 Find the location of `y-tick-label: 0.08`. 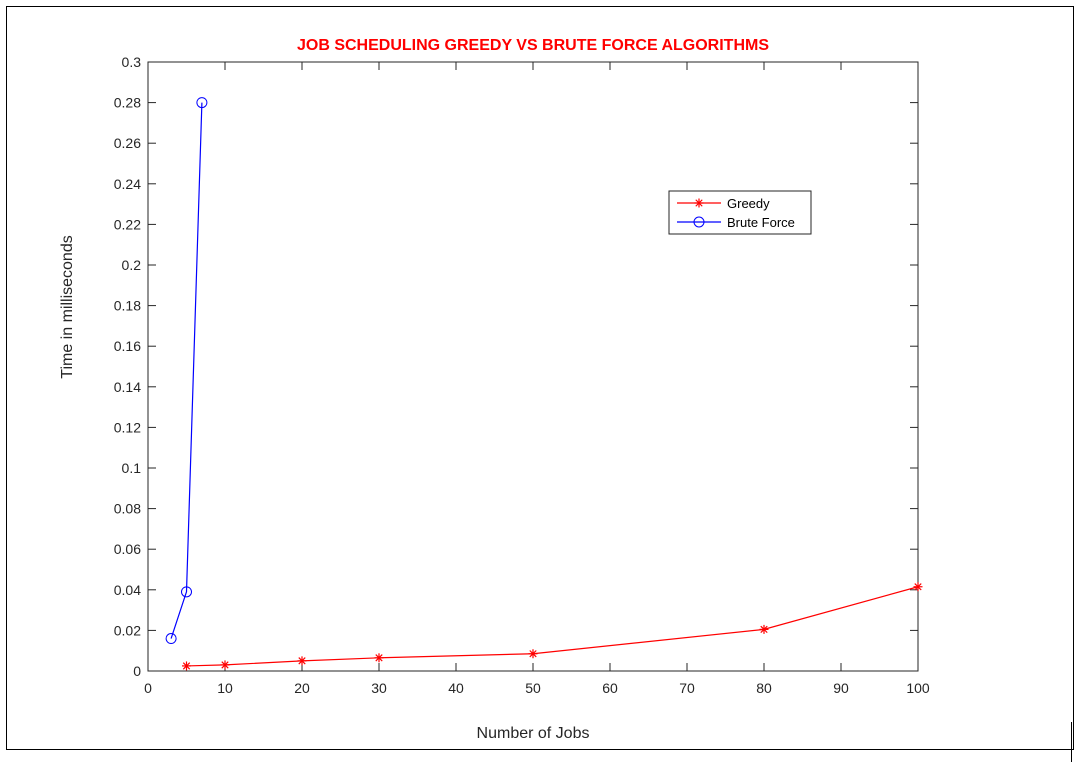

y-tick-label: 0.08 is located at coordinates (127, 509).